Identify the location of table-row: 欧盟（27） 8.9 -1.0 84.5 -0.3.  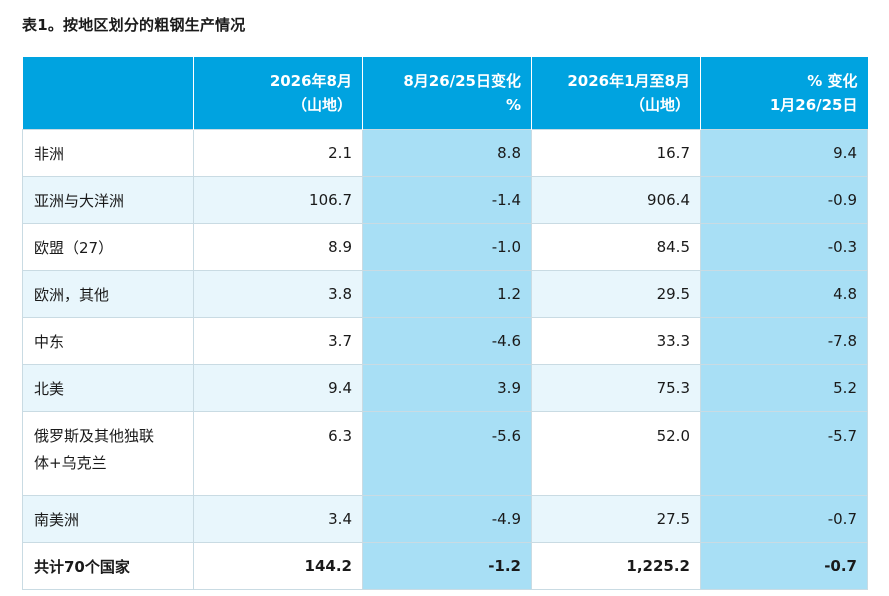
(445, 247).